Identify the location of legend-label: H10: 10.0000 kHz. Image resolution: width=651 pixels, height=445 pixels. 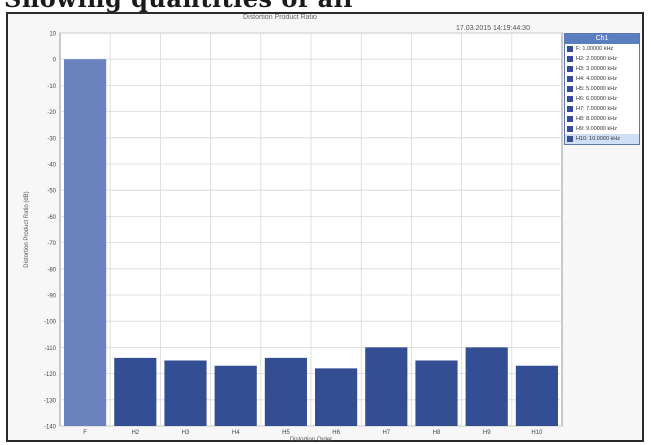
(598, 139).